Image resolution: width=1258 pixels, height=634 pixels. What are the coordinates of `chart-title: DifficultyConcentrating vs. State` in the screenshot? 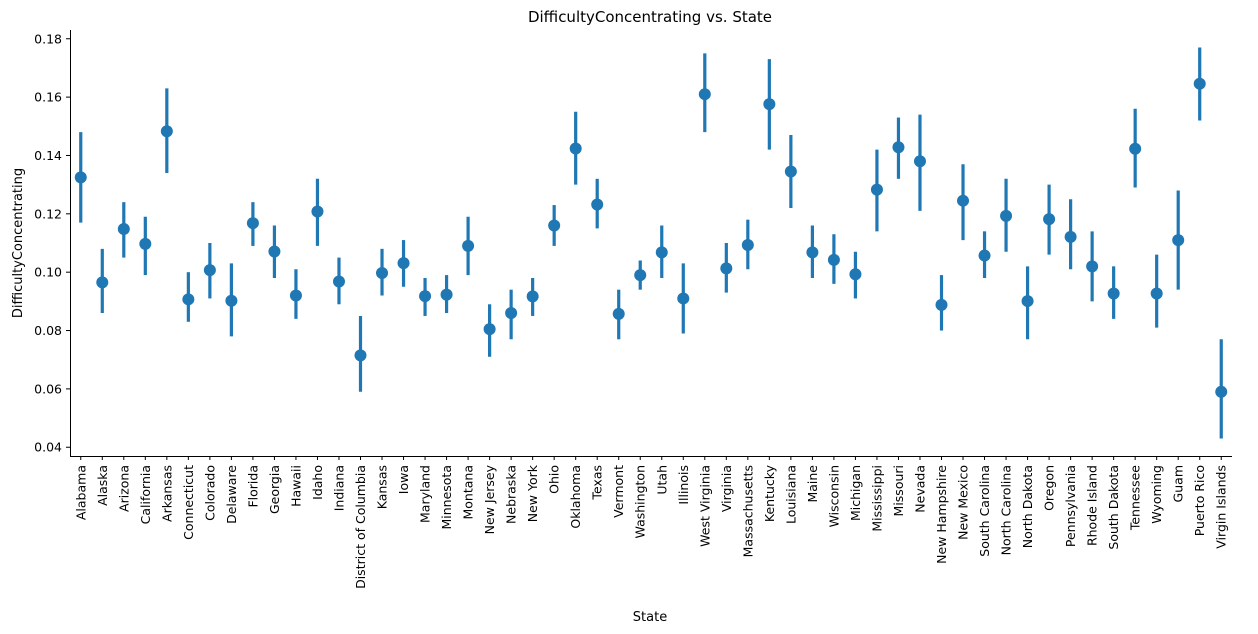 It's located at (650, 17).